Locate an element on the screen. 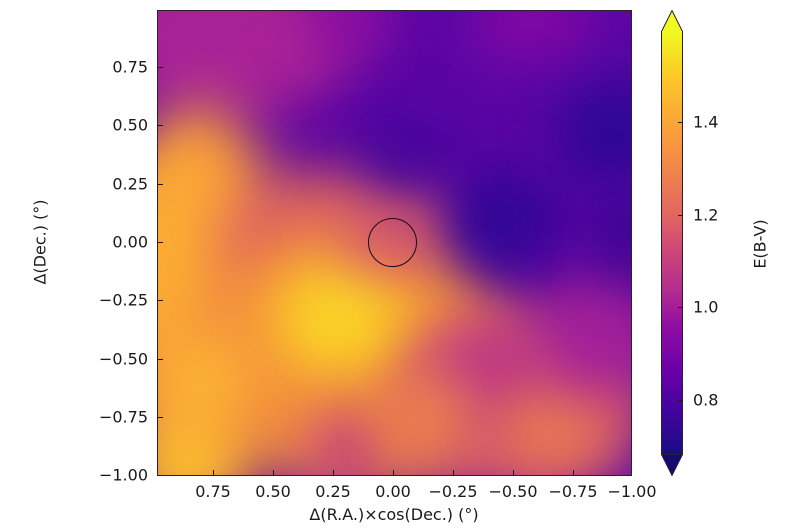  x-tick-label: 0.00 is located at coordinates (393, 491).